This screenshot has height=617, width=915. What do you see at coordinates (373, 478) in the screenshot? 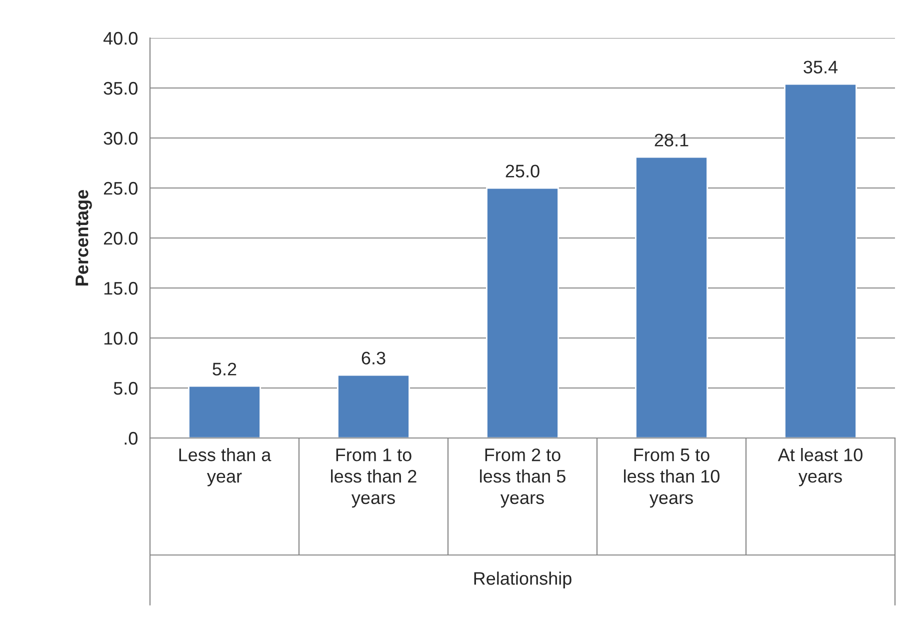
I see `x-tick-label: From 1 to less than 2 years` at bounding box center [373, 478].